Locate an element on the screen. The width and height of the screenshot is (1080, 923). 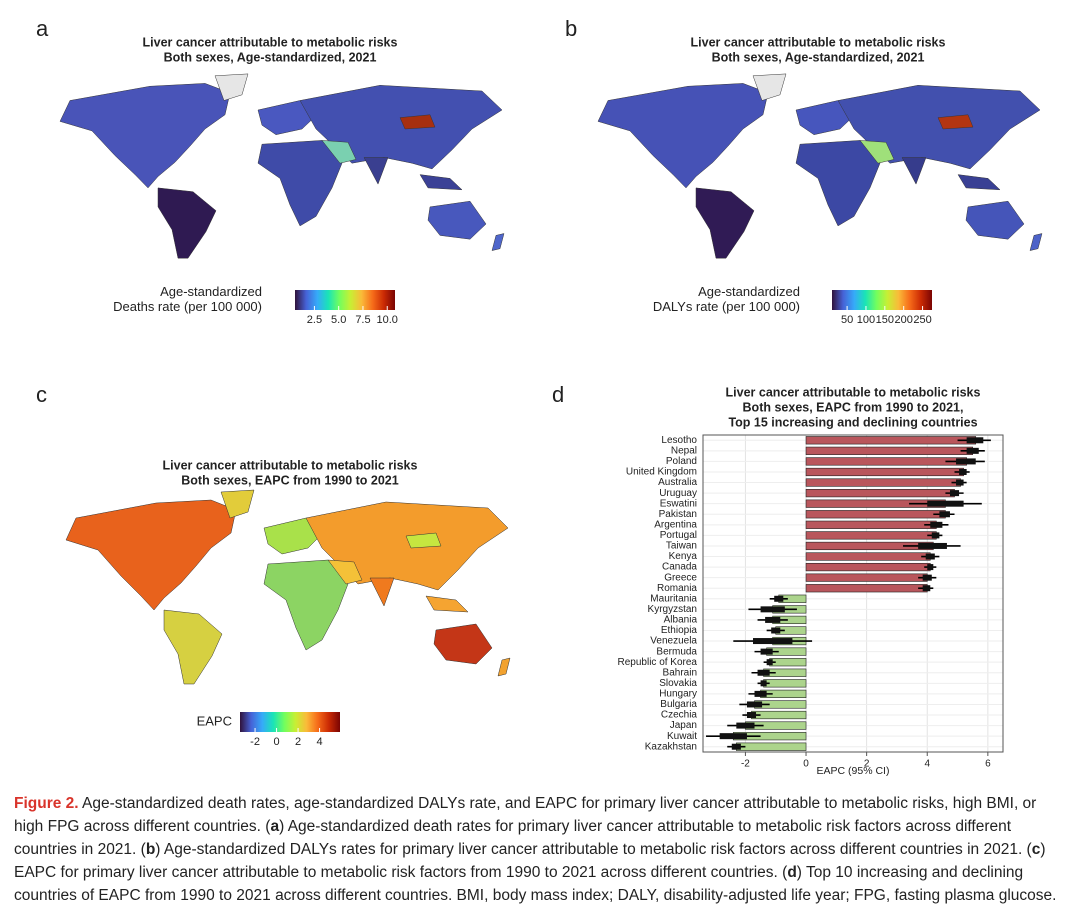
colorbar-tick-label: 2.5 is located at coordinates (314, 320).